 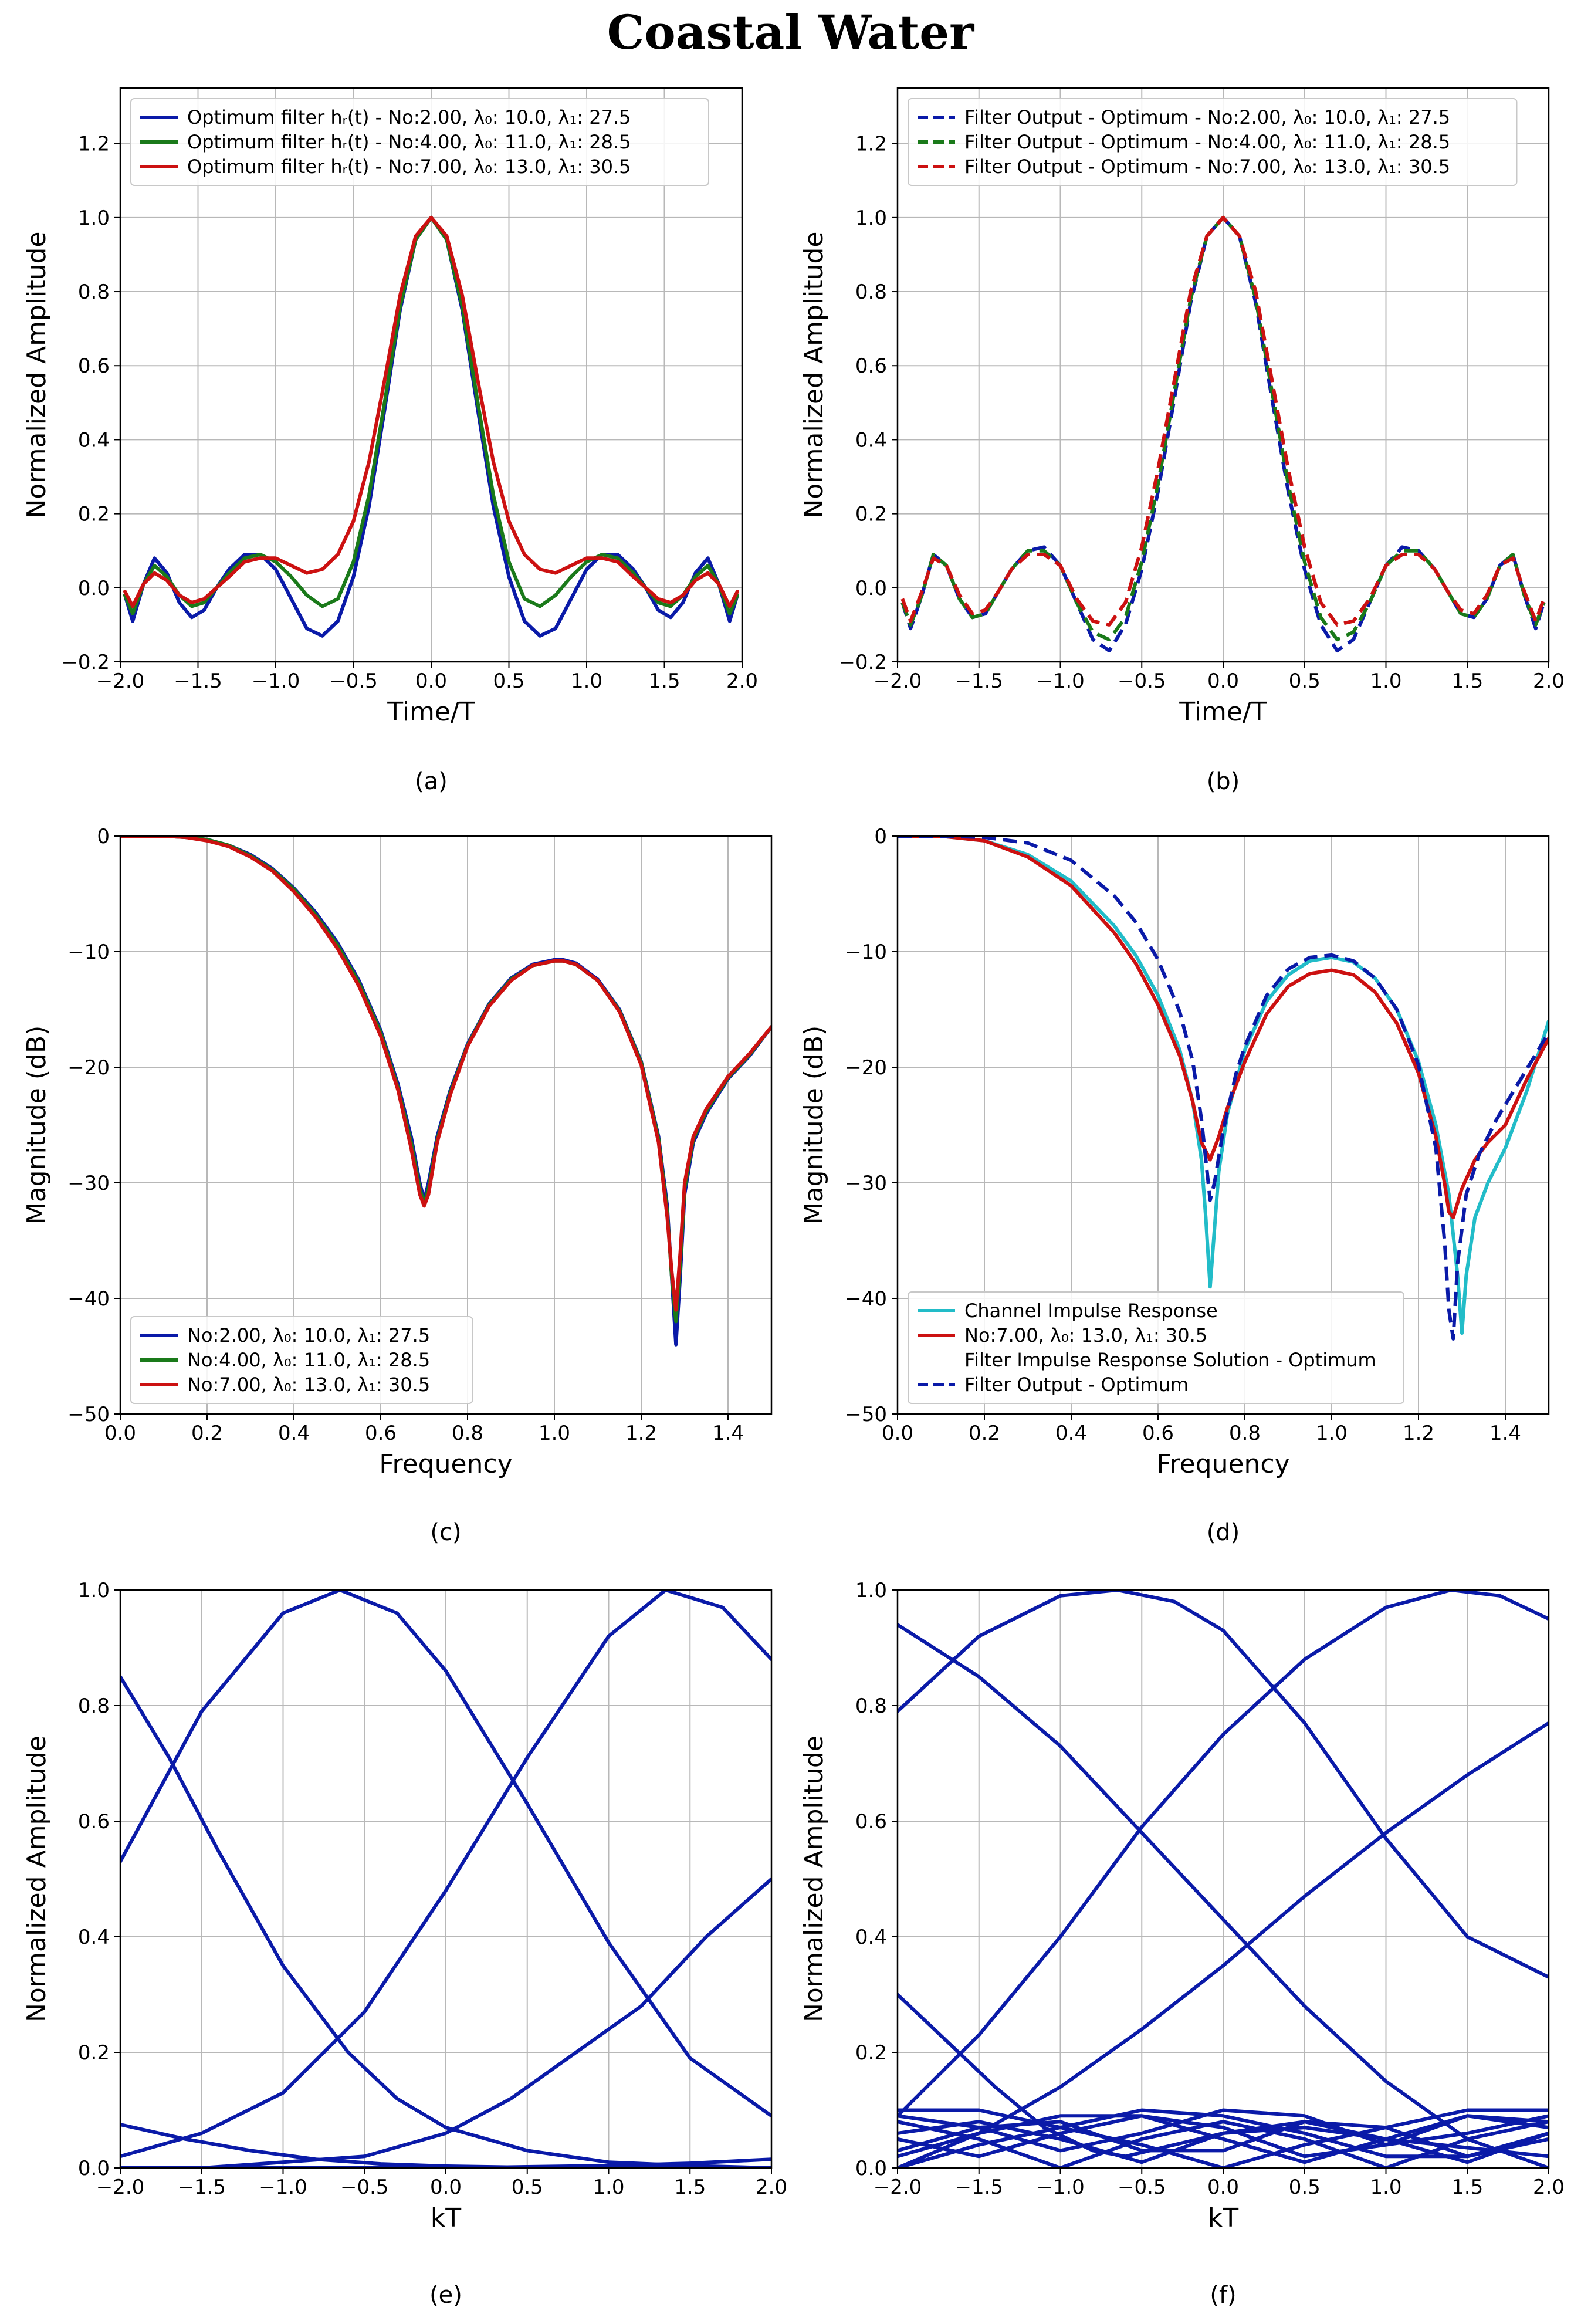 What do you see at coordinates (94, 1590) in the screenshot?
I see `y-tick-label: 1.0` at bounding box center [94, 1590].